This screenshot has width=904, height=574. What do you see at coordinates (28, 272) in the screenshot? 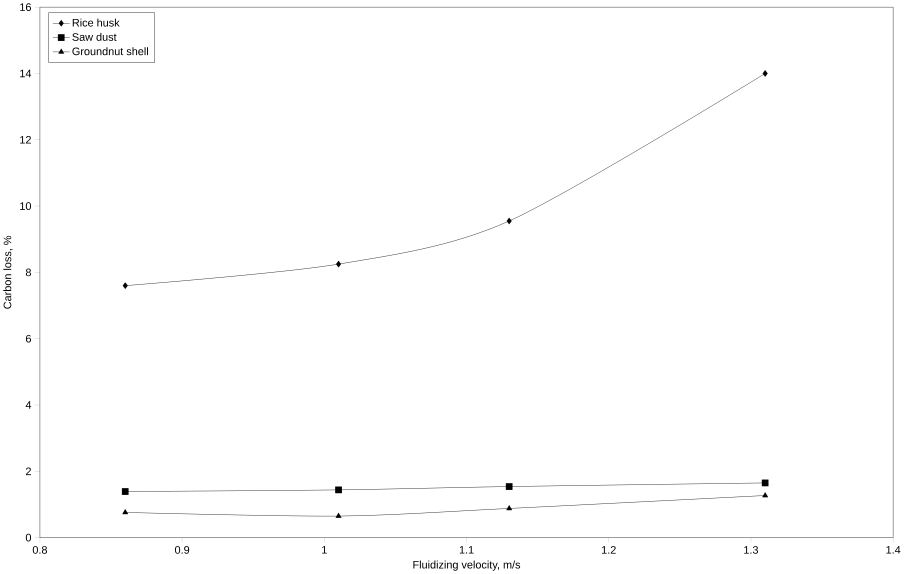
I see `y-tick-label: 8` at bounding box center [28, 272].